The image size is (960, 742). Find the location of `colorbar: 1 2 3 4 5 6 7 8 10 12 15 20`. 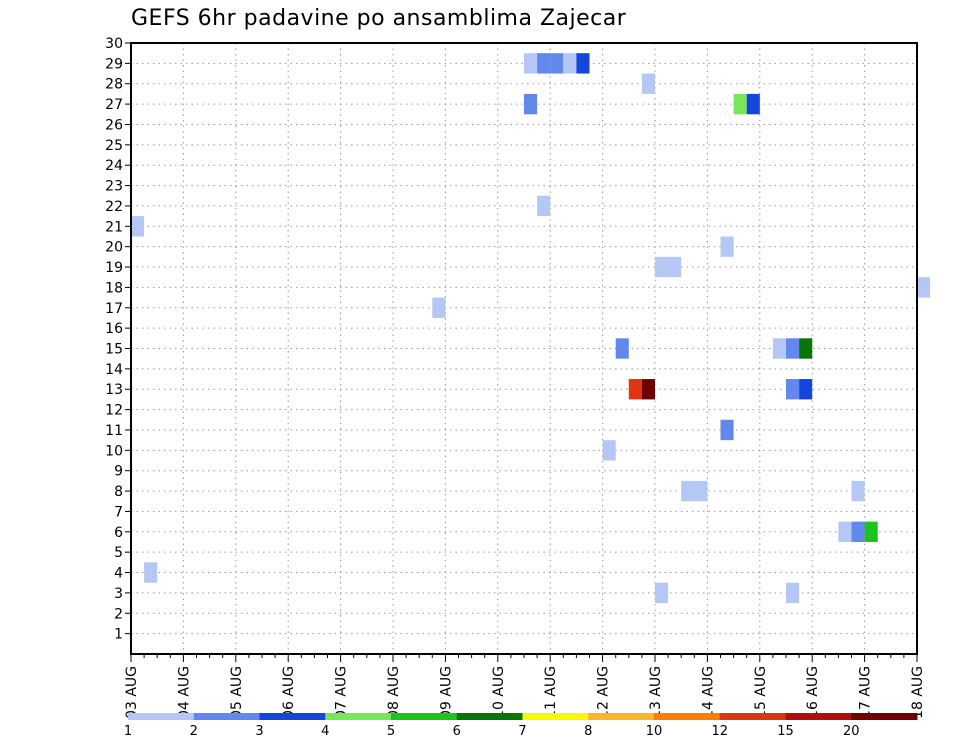

colorbar: 1 2 3 4 5 6 7 8 10 12 15 20 is located at coordinates (521, 726).